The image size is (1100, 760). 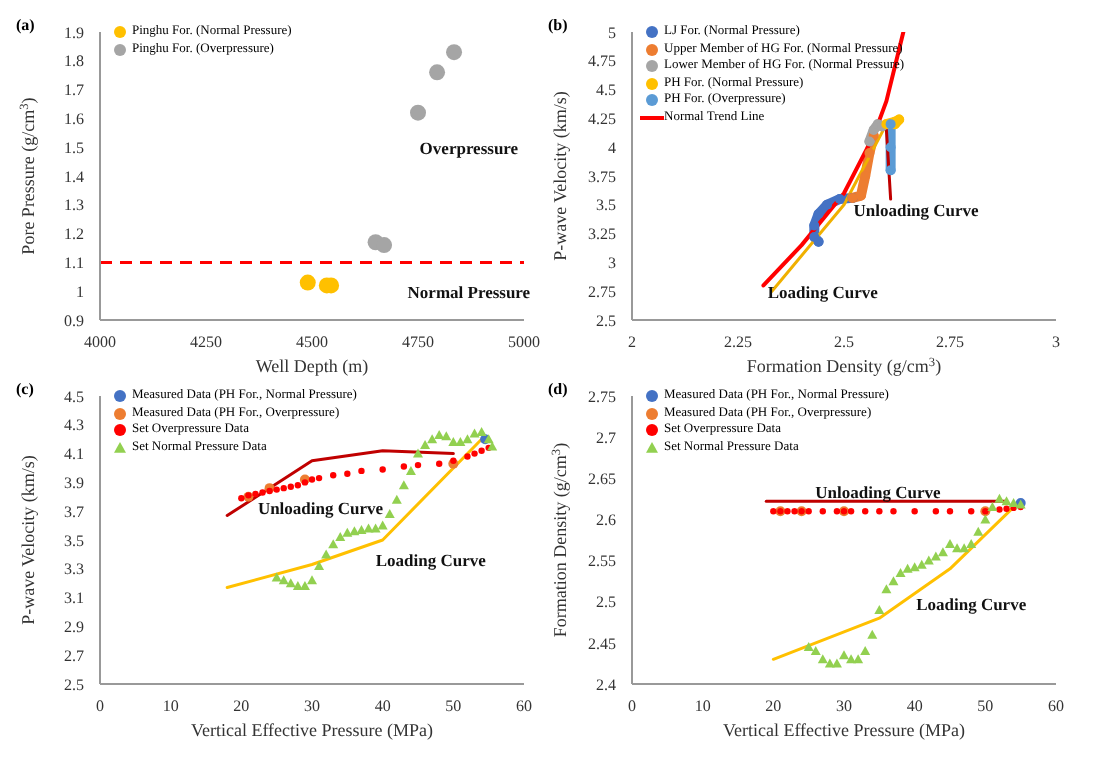 I want to click on x-tick-label: 4500, so click(x=312, y=342).